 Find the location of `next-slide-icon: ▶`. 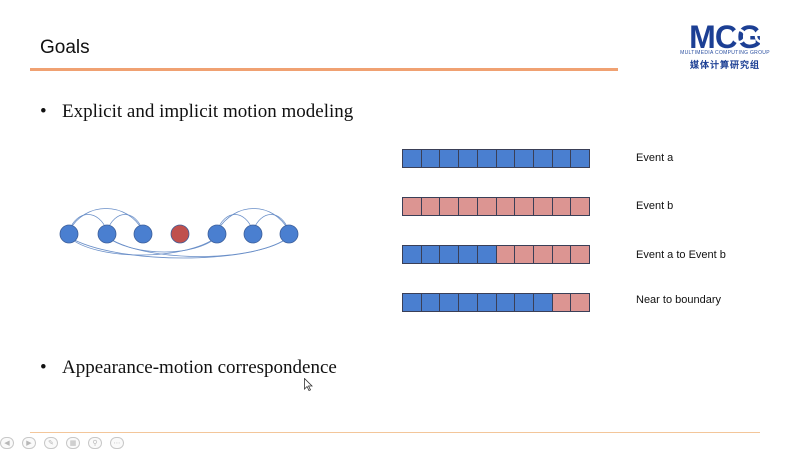

next-slide-icon: ▶ is located at coordinates (29, 443).